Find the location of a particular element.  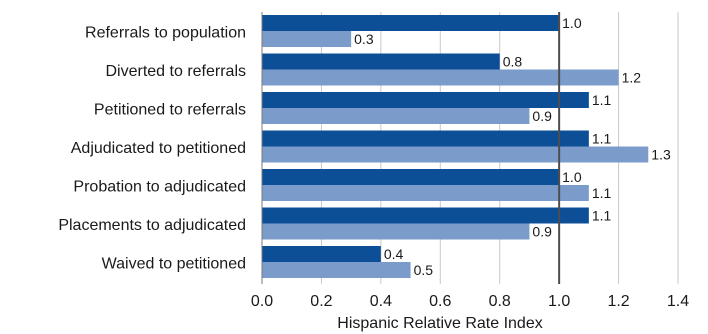

category-label: Diverted to referrals is located at coordinates (176, 71).